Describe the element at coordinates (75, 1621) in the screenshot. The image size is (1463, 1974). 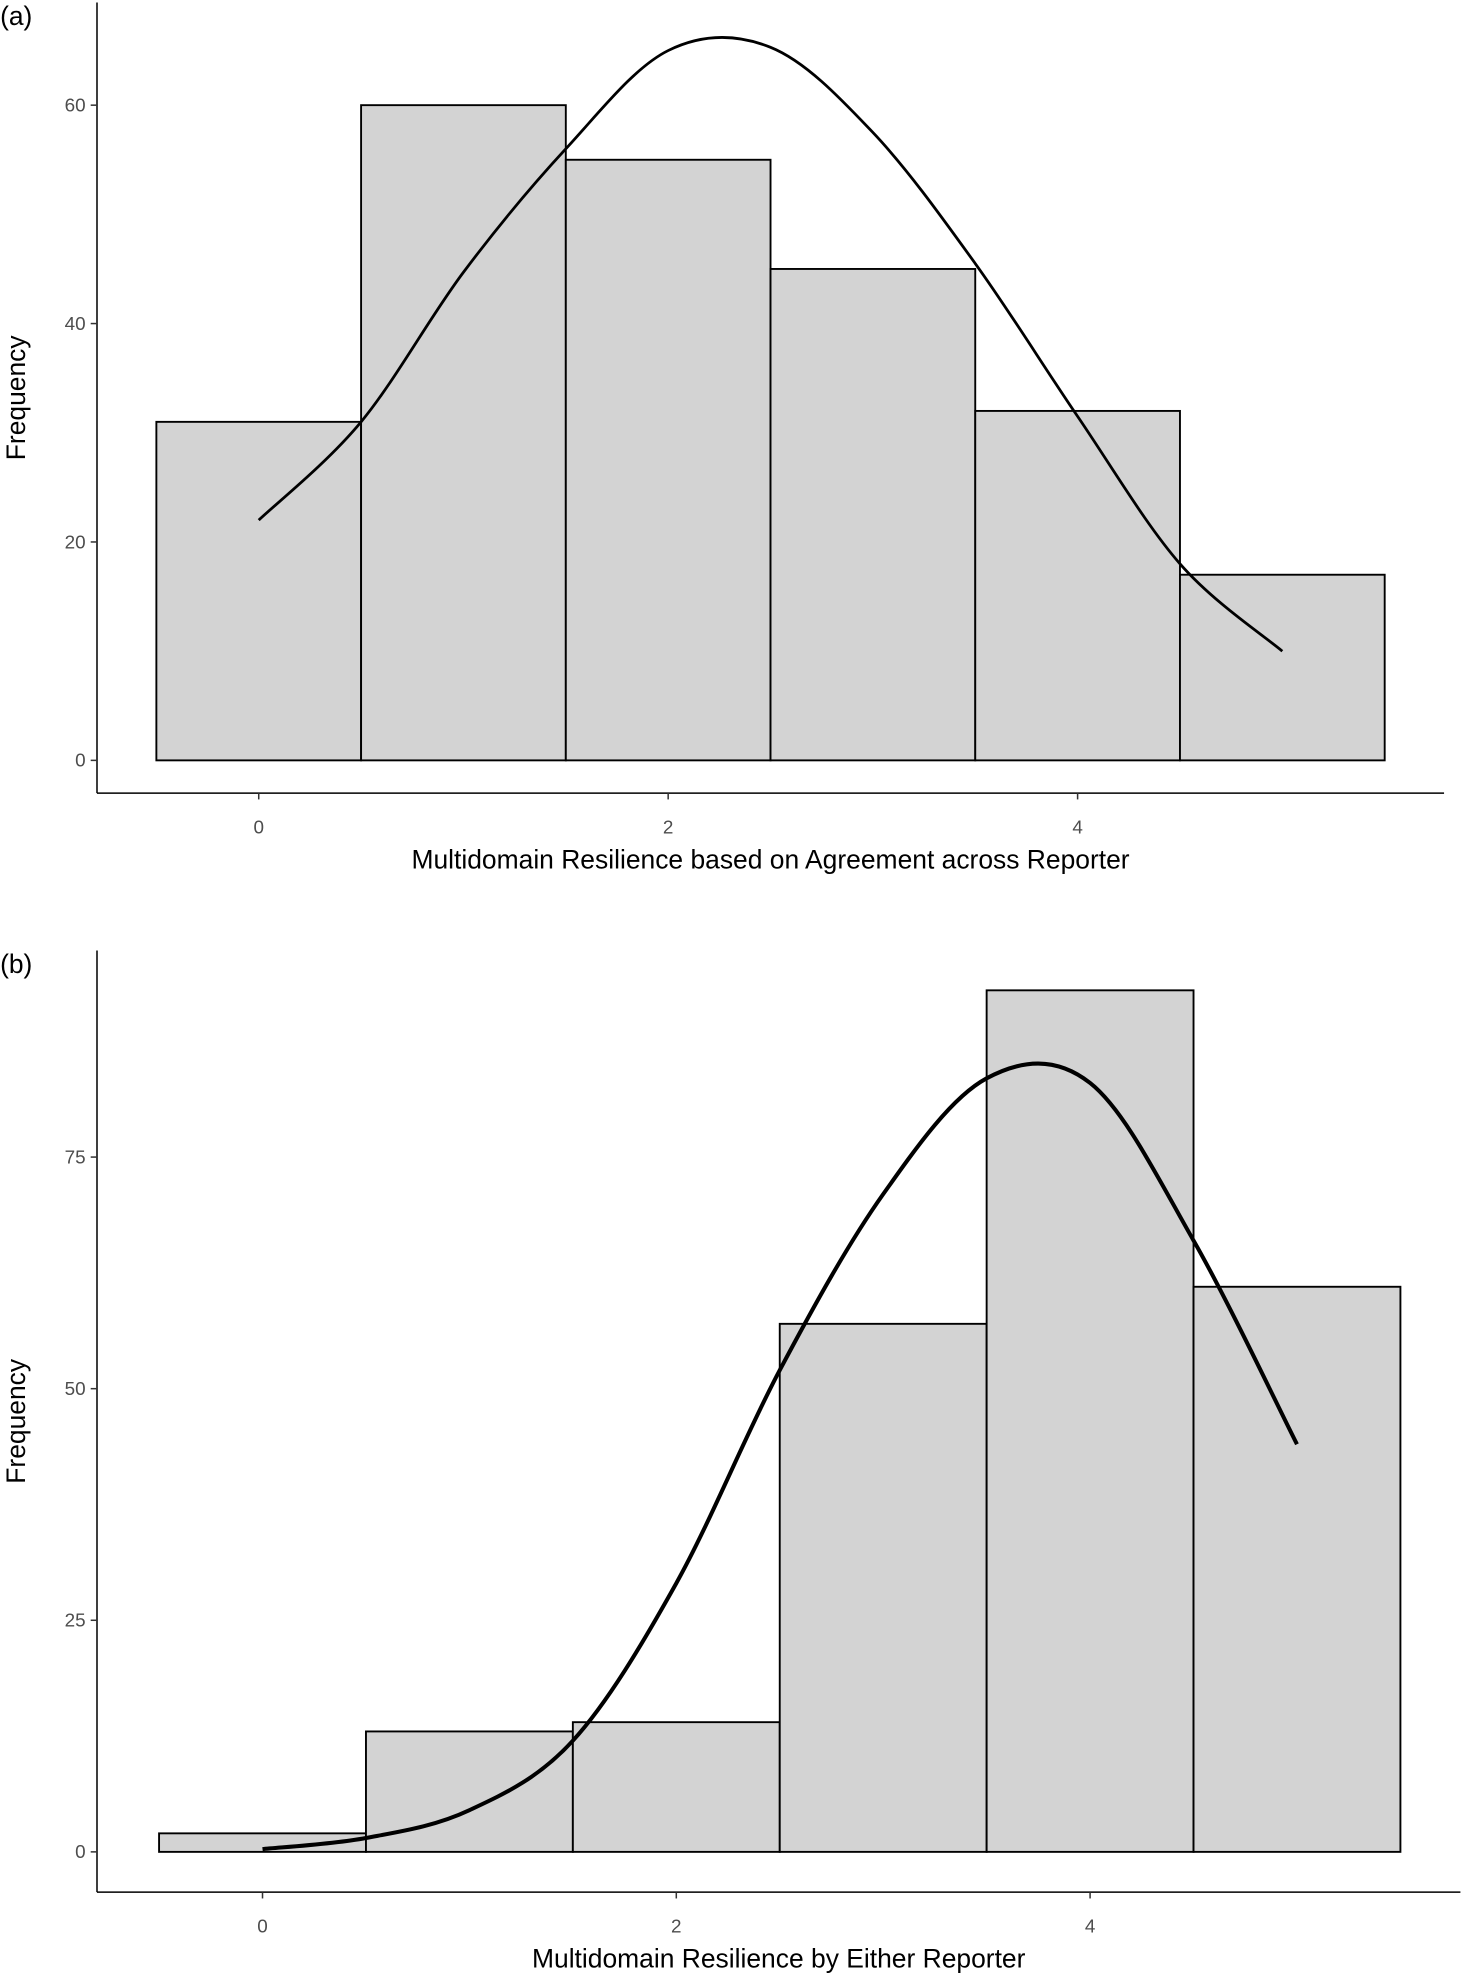
I see `y-tick-label: 25` at that location.